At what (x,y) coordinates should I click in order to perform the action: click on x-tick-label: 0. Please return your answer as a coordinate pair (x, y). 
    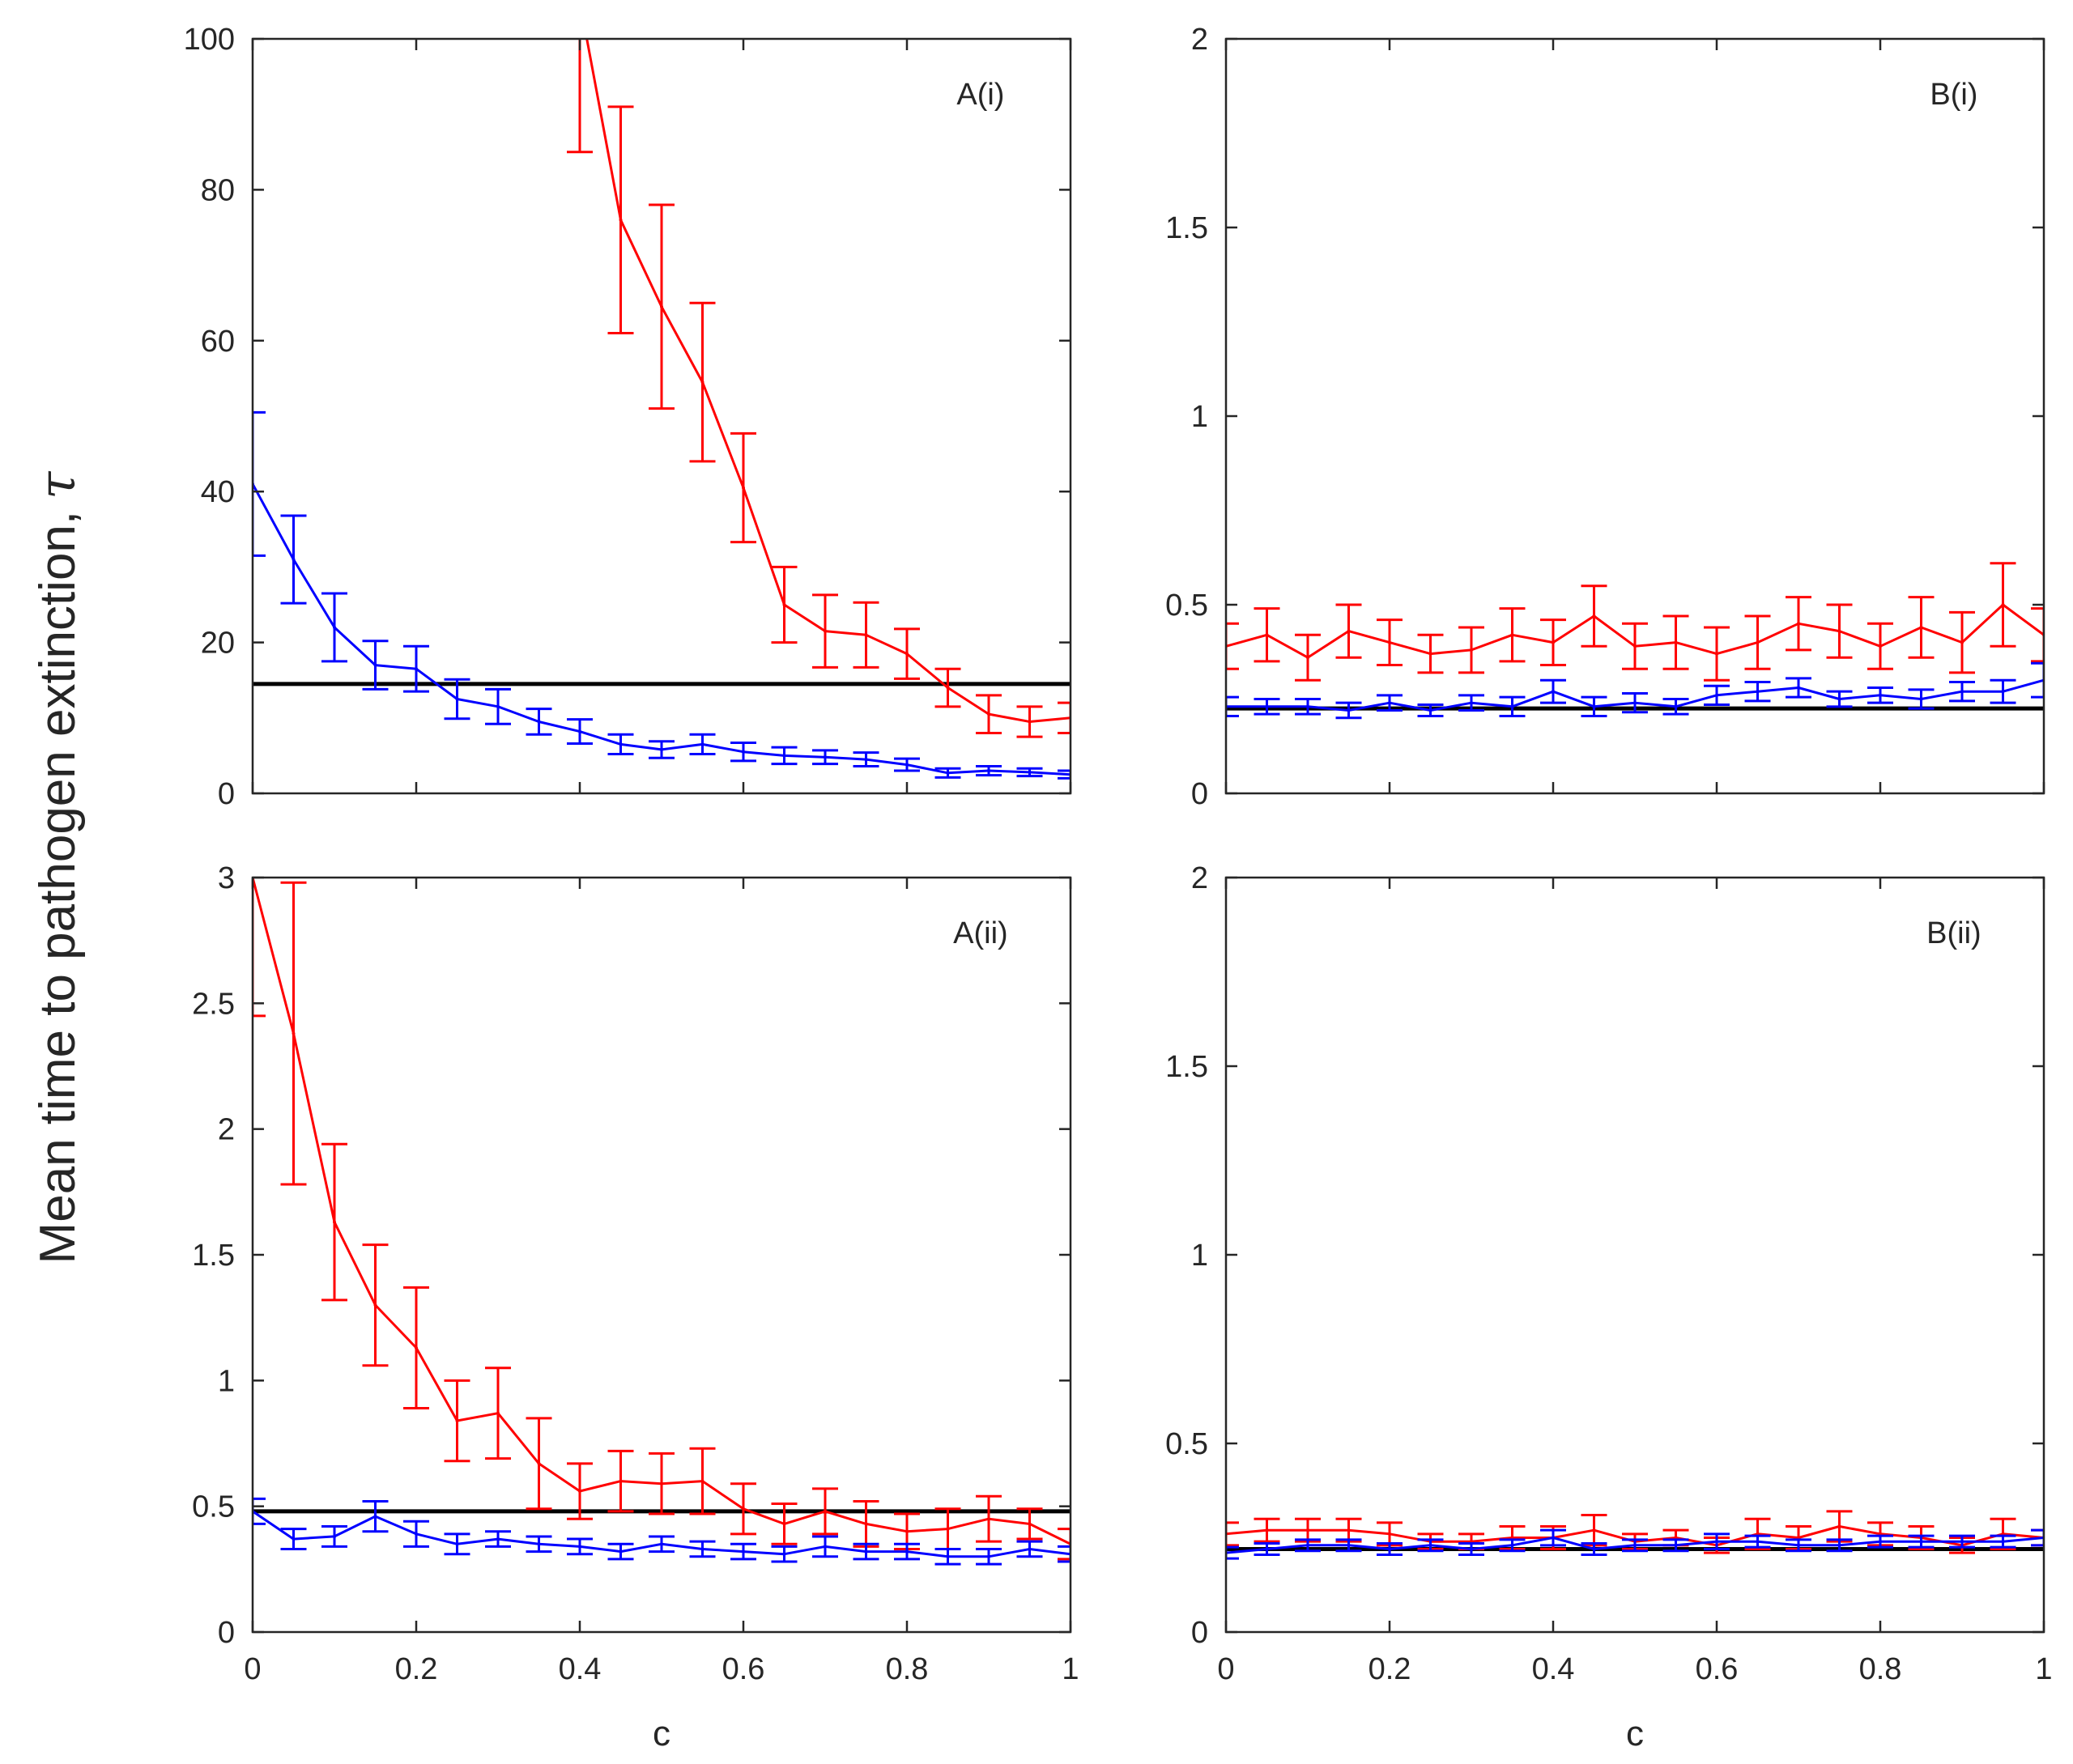
    Looking at the image, I should click on (253, 1669).